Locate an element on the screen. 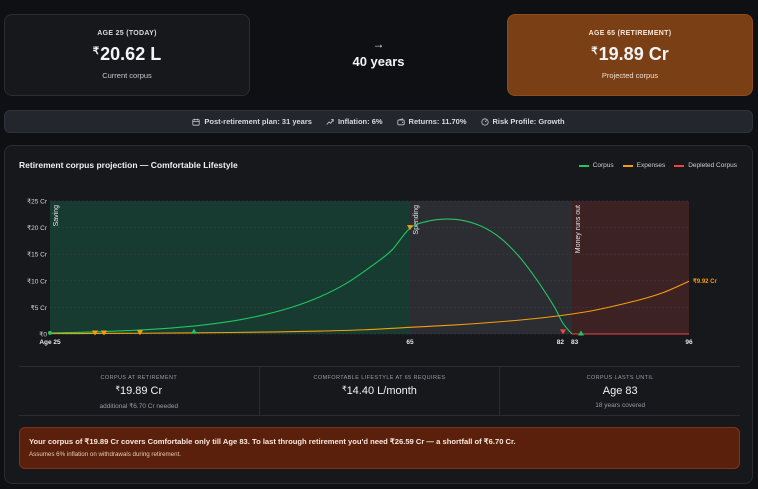 The height and width of the screenshot is (489, 758). gauge-icon is located at coordinates (484, 121).